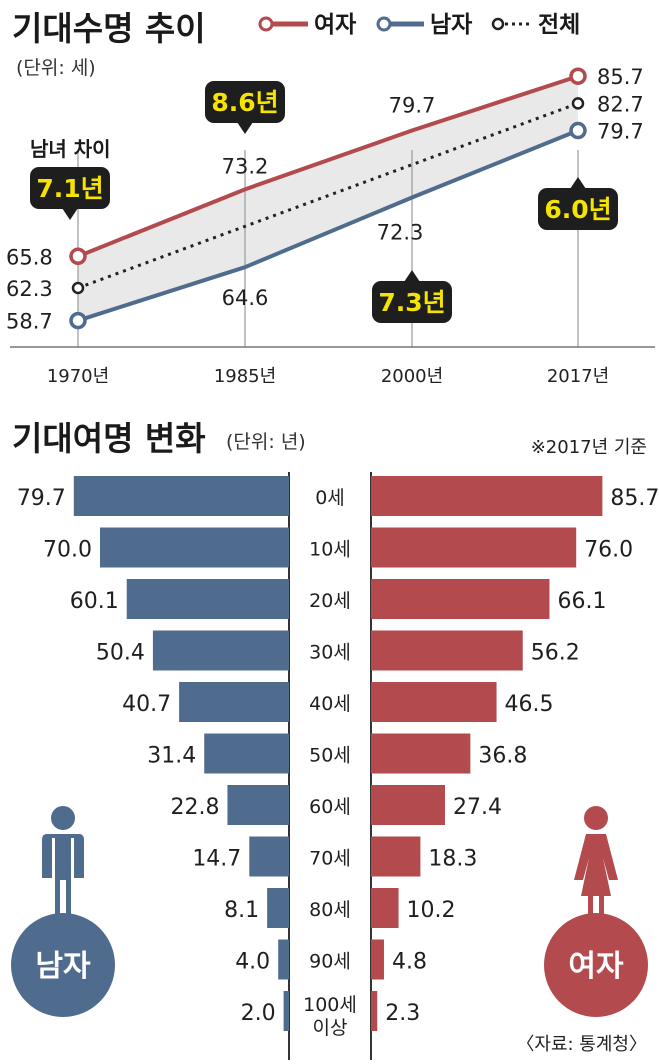 This screenshot has width=659, height=1064. I want to click on top-chart-legend: 여자 남자 전체, so click(419, 25).